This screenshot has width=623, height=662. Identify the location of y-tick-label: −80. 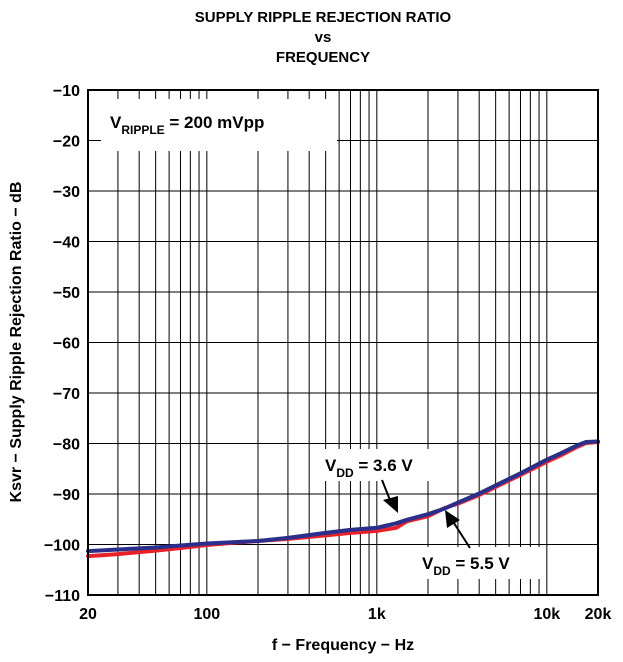
(66, 445).